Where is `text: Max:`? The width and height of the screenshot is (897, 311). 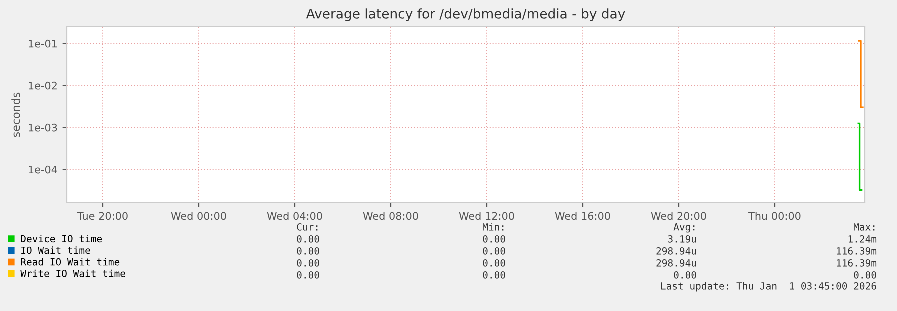
text: Max: is located at coordinates (864, 227).